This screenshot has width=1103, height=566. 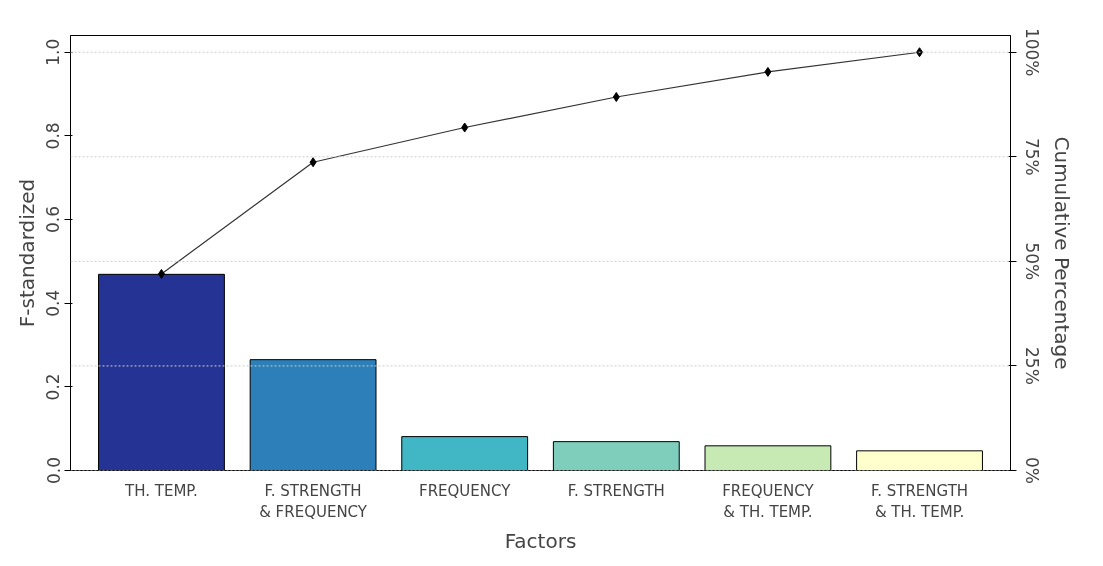 What do you see at coordinates (1031, 52) in the screenshot?
I see `y2-tick-label: 100%` at bounding box center [1031, 52].